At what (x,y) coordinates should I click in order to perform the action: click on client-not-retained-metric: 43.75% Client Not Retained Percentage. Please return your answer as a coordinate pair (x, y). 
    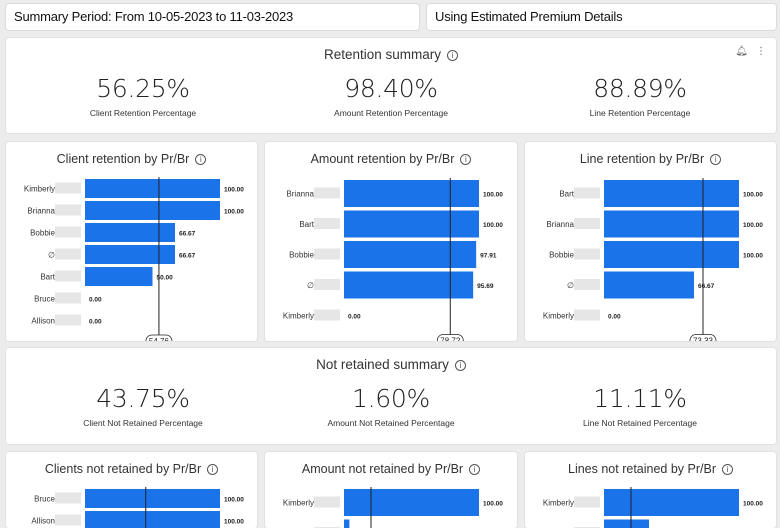
    Looking at the image, I should click on (143, 406).